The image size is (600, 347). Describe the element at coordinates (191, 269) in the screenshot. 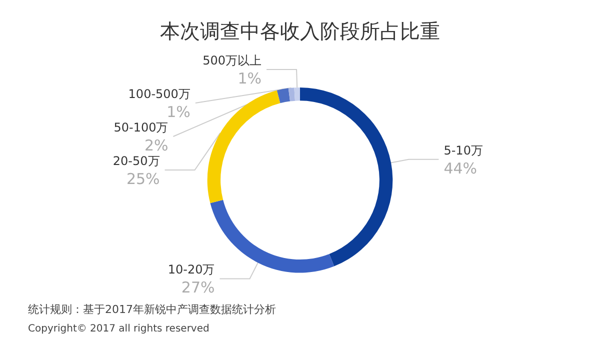

I see `slice-label: 10-20万` at that location.